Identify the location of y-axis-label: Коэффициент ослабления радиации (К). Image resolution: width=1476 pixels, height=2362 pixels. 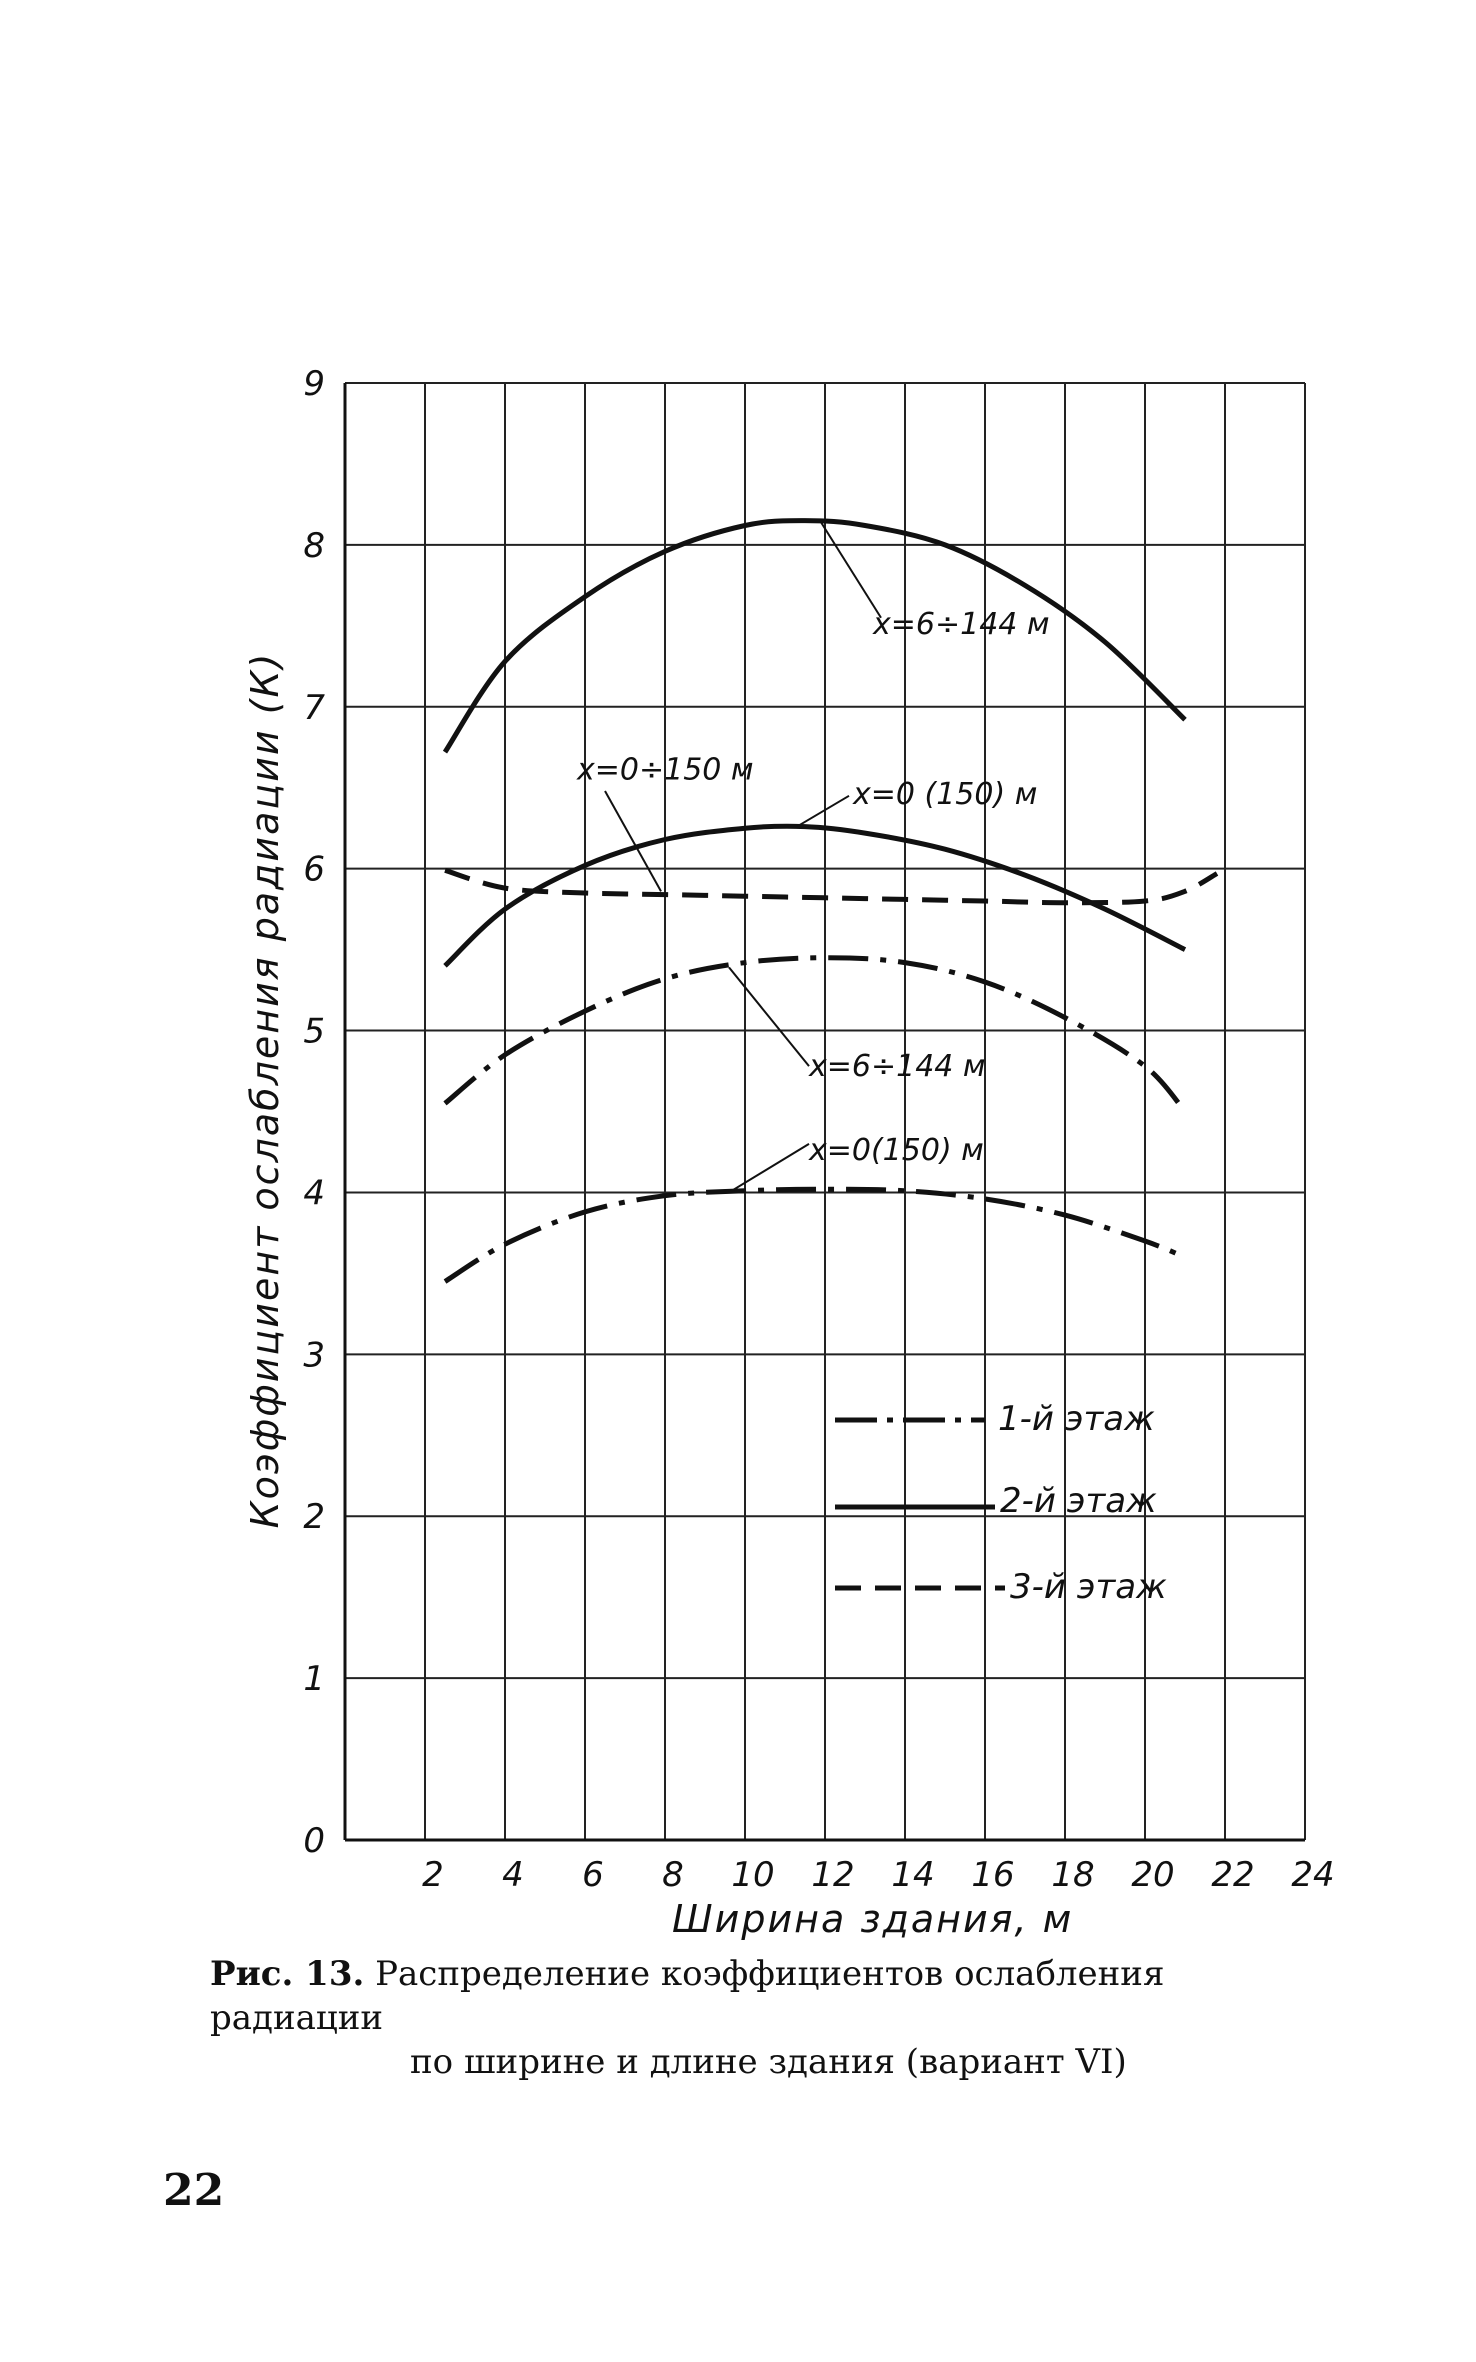
(265, 1090).